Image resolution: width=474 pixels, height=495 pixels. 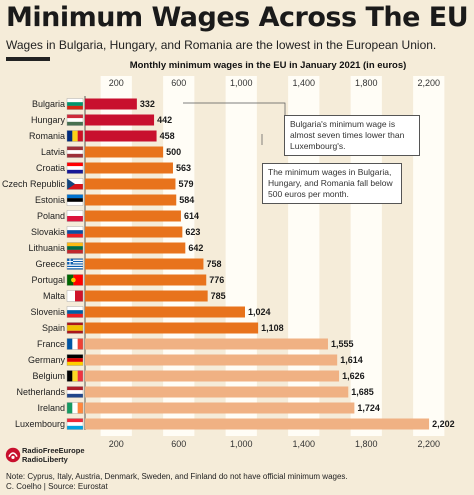 I want to click on bar-row: Portugal 776, so click(x=127, y=280).